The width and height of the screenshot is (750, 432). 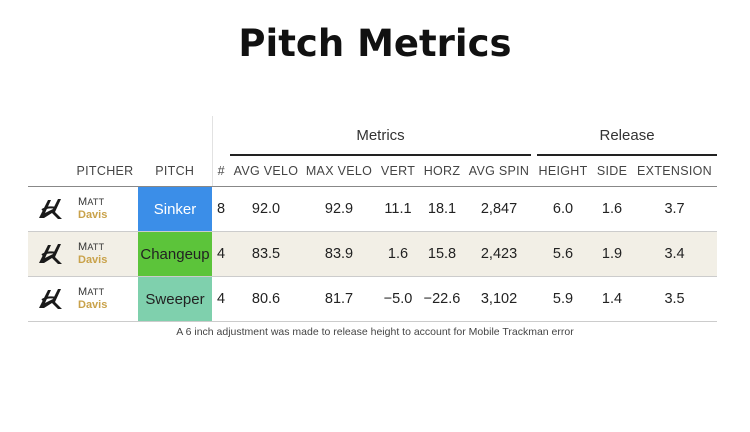 I want to click on release-side: 1.4, so click(x=612, y=299).